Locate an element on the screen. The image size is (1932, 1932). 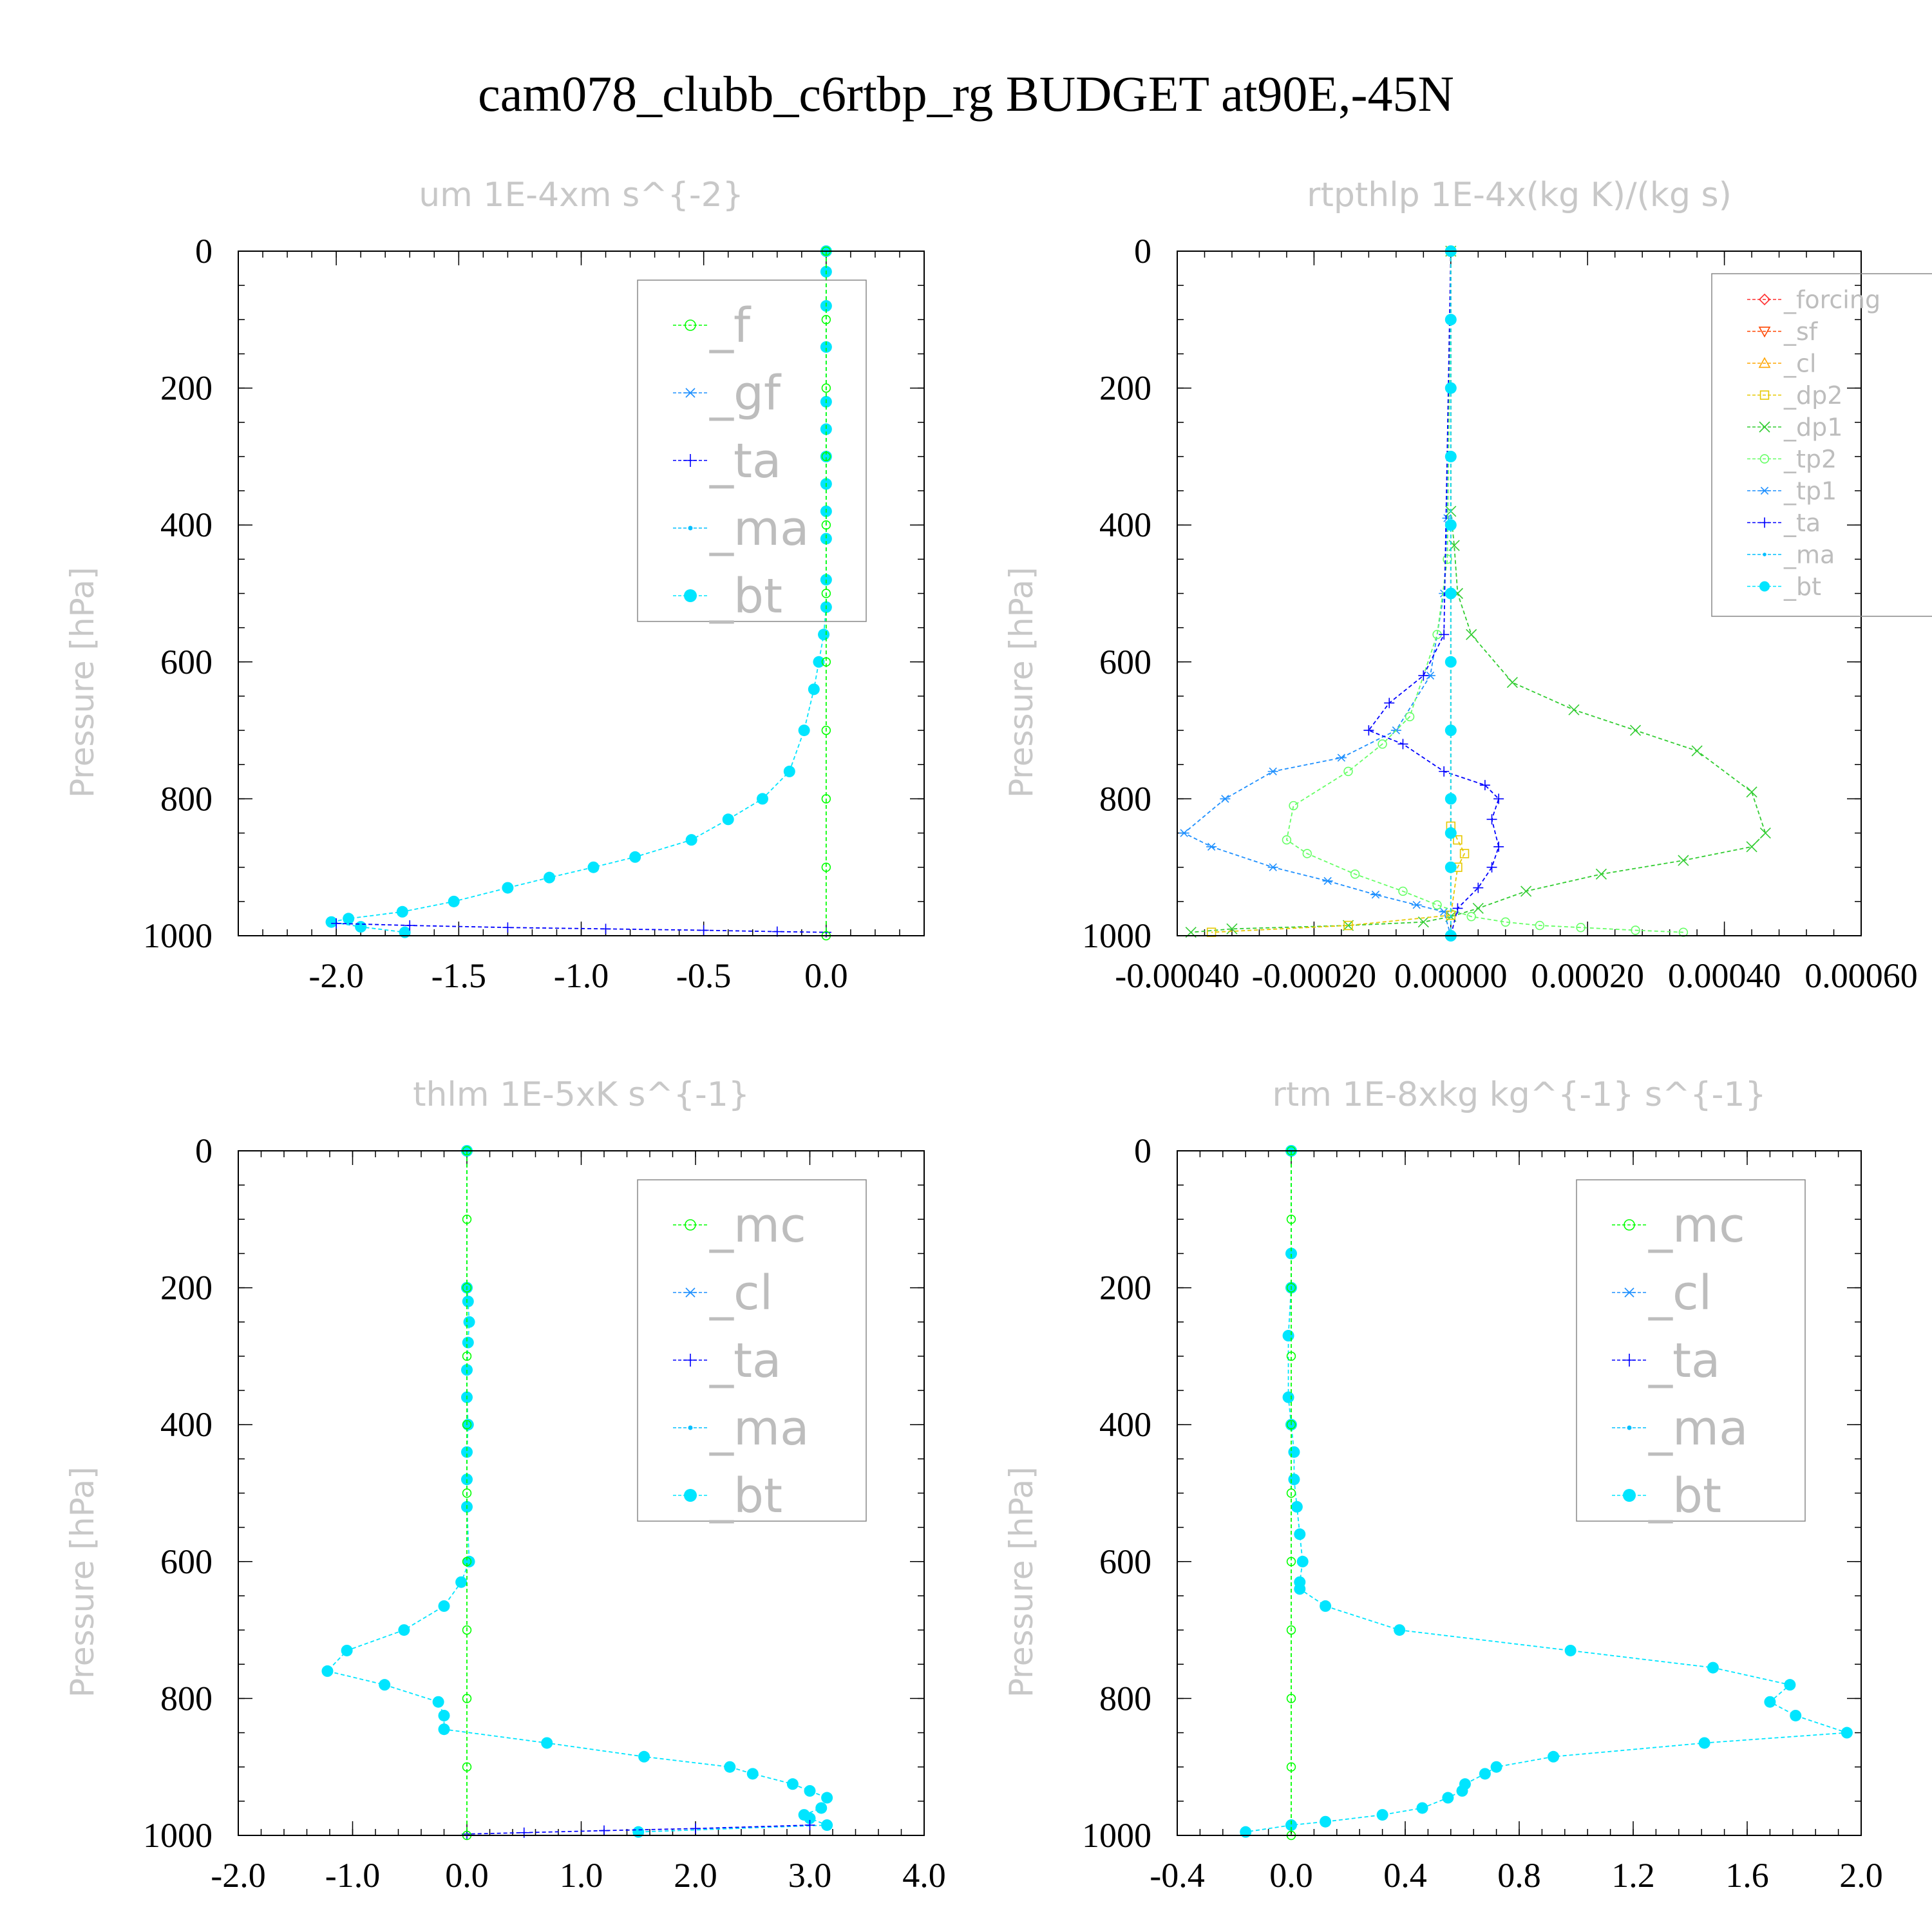
y-tick-label: 0 is located at coordinates (204, 1151).